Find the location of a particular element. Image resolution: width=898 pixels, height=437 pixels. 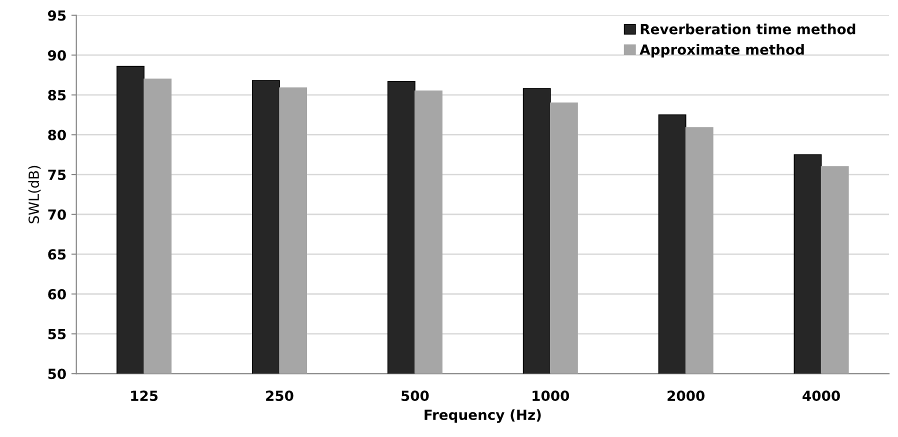

y-tick-label: 70 is located at coordinates (57, 214).